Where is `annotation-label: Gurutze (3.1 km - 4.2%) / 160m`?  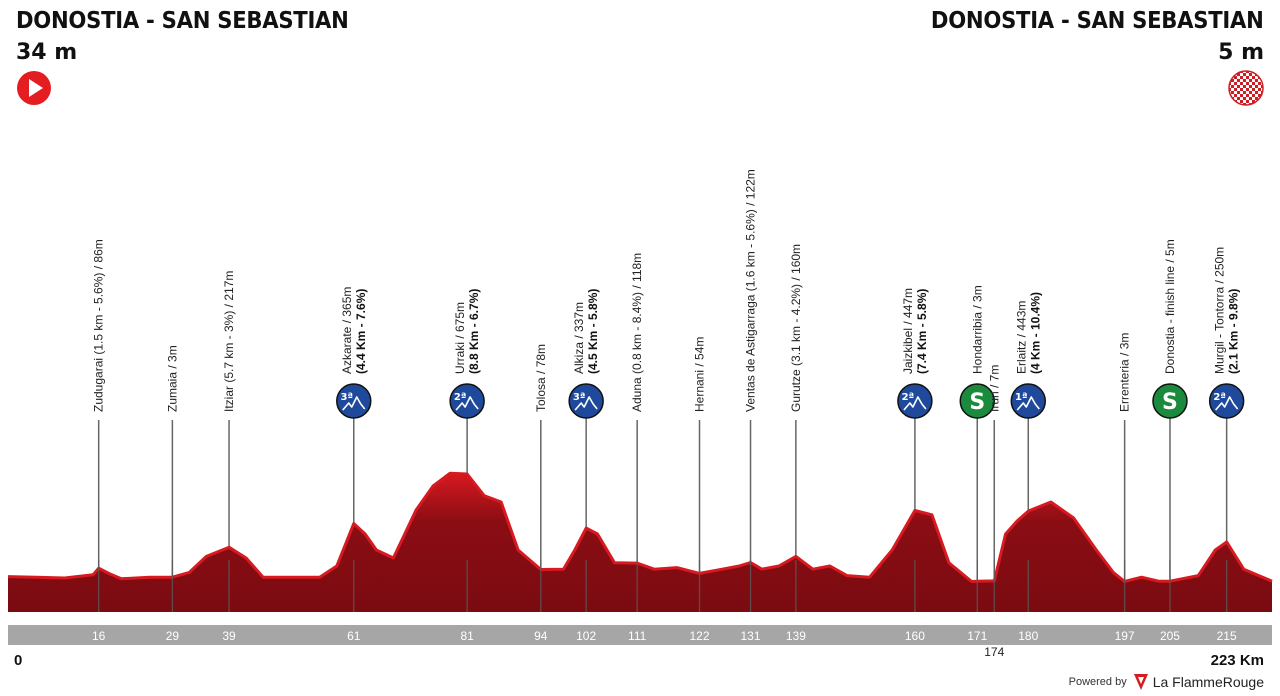
annotation-label: Gurutze (3.1 km - 4.2%) / 160m is located at coordinates (796, 328).